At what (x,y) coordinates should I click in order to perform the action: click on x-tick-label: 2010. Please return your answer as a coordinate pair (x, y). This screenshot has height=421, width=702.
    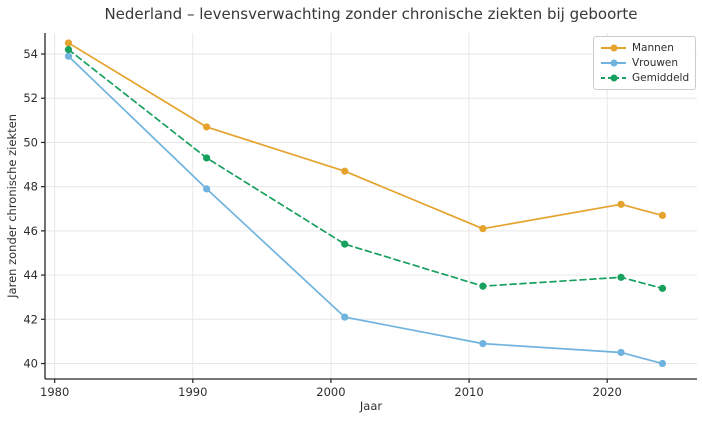
    Looking at the image, I should click on (468, 392).